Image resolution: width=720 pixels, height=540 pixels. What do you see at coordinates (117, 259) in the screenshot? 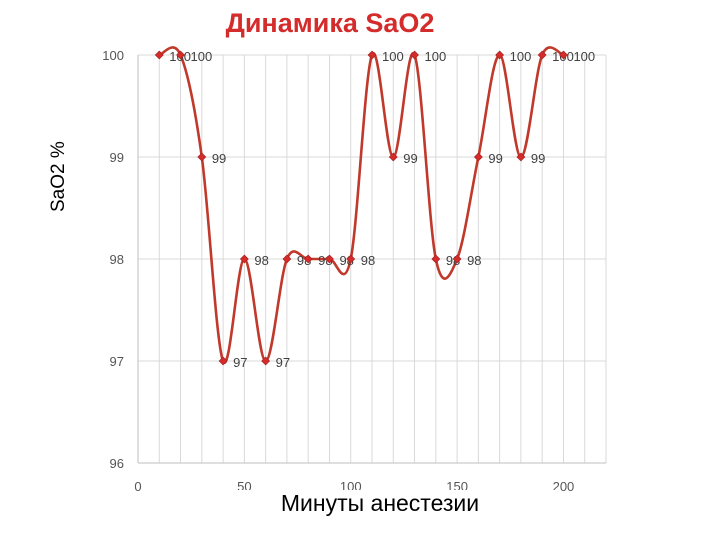
I see `y-tick-label: 98` at bounding box center [117, 259].